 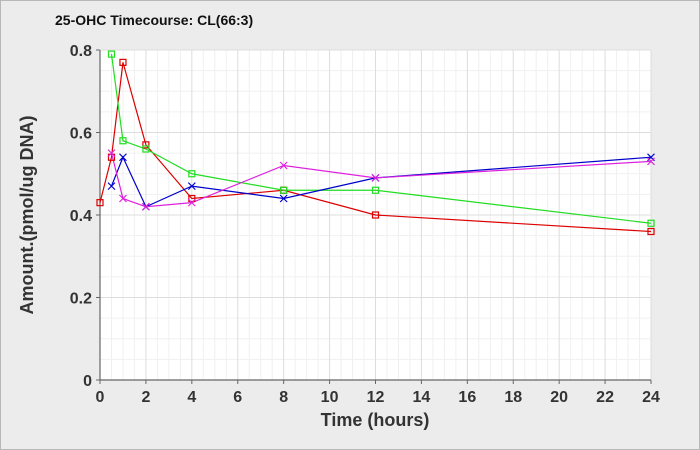 What do you see at coordinates (81, 216) in the screenshot?
I see `y-tick-label: 0.4` at bounding box center [81, 216].